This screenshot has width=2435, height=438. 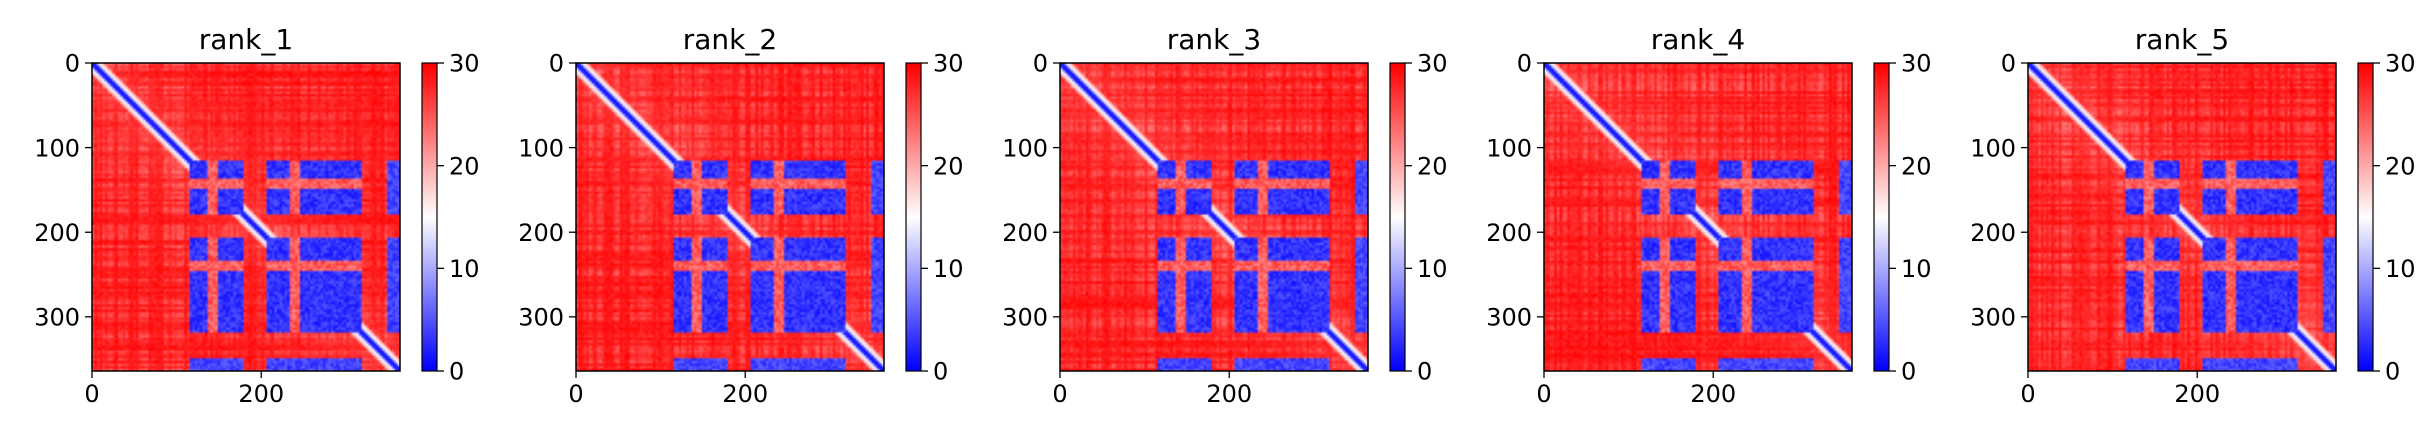 What do you see at coordinates (1214, 39) in the screenshot?
I see `panel-title: rank_3` at bounding box center [1214, 39].